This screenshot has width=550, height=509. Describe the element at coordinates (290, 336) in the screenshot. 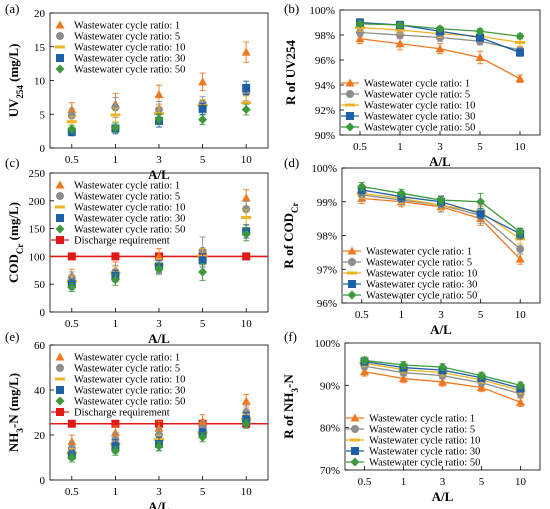

I see `panel-letter: (f)` at that location.